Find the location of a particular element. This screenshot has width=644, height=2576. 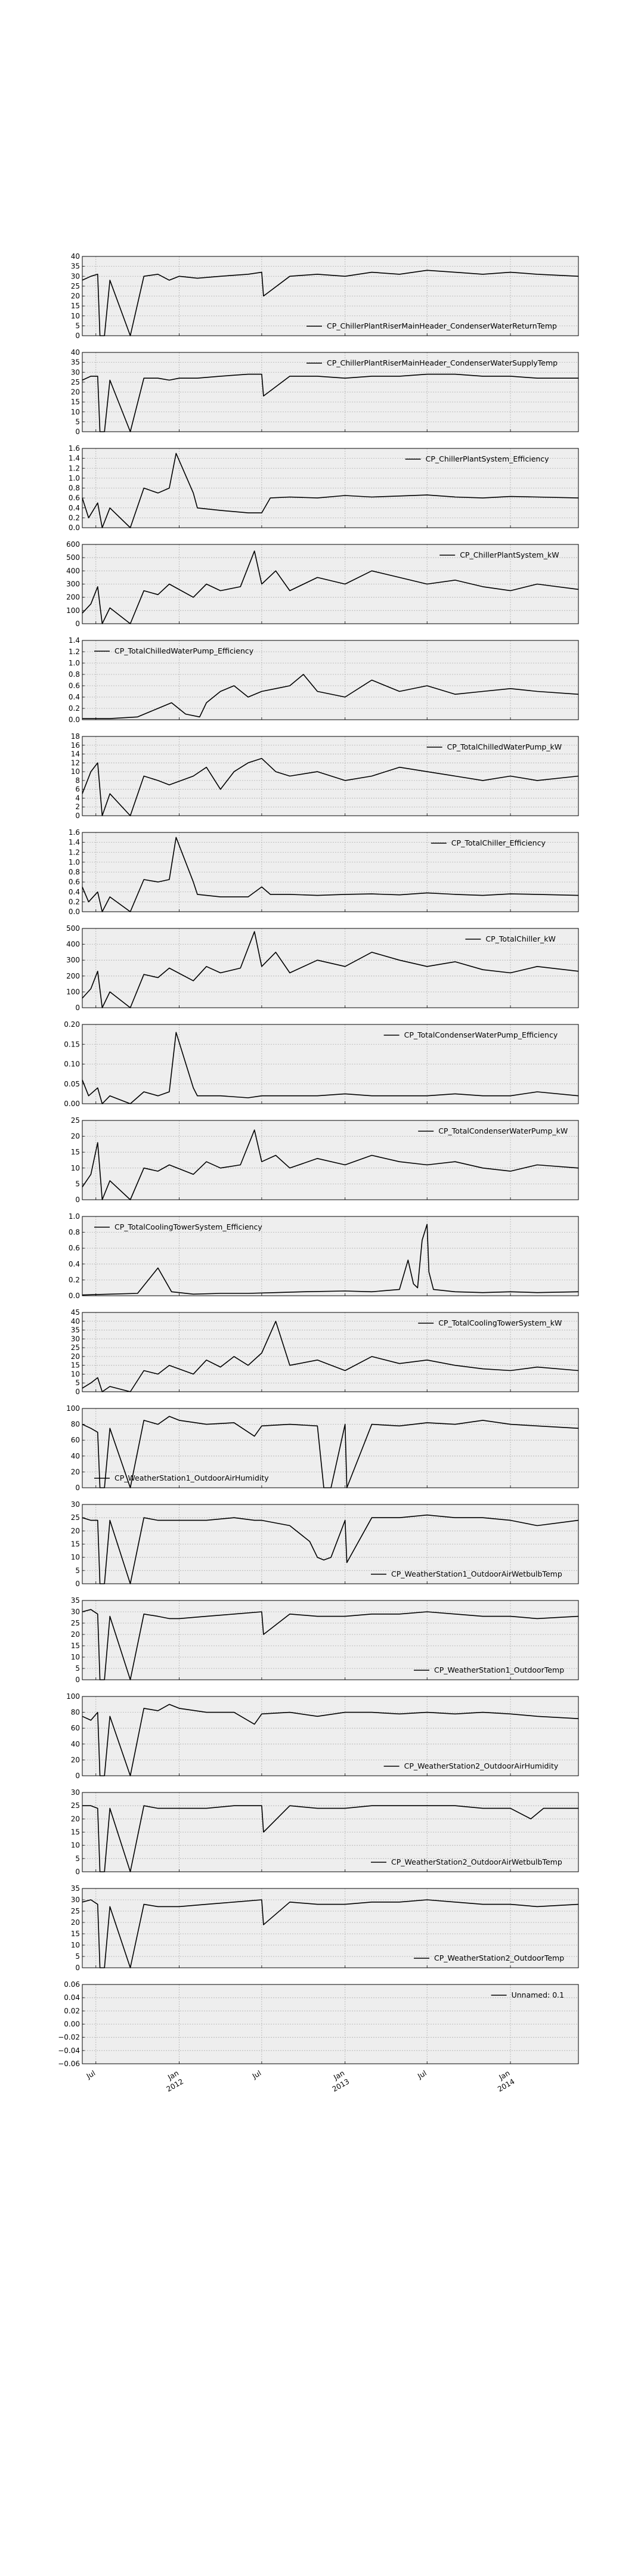

y-tick-label: 4 is located at coordinates (78, 798).